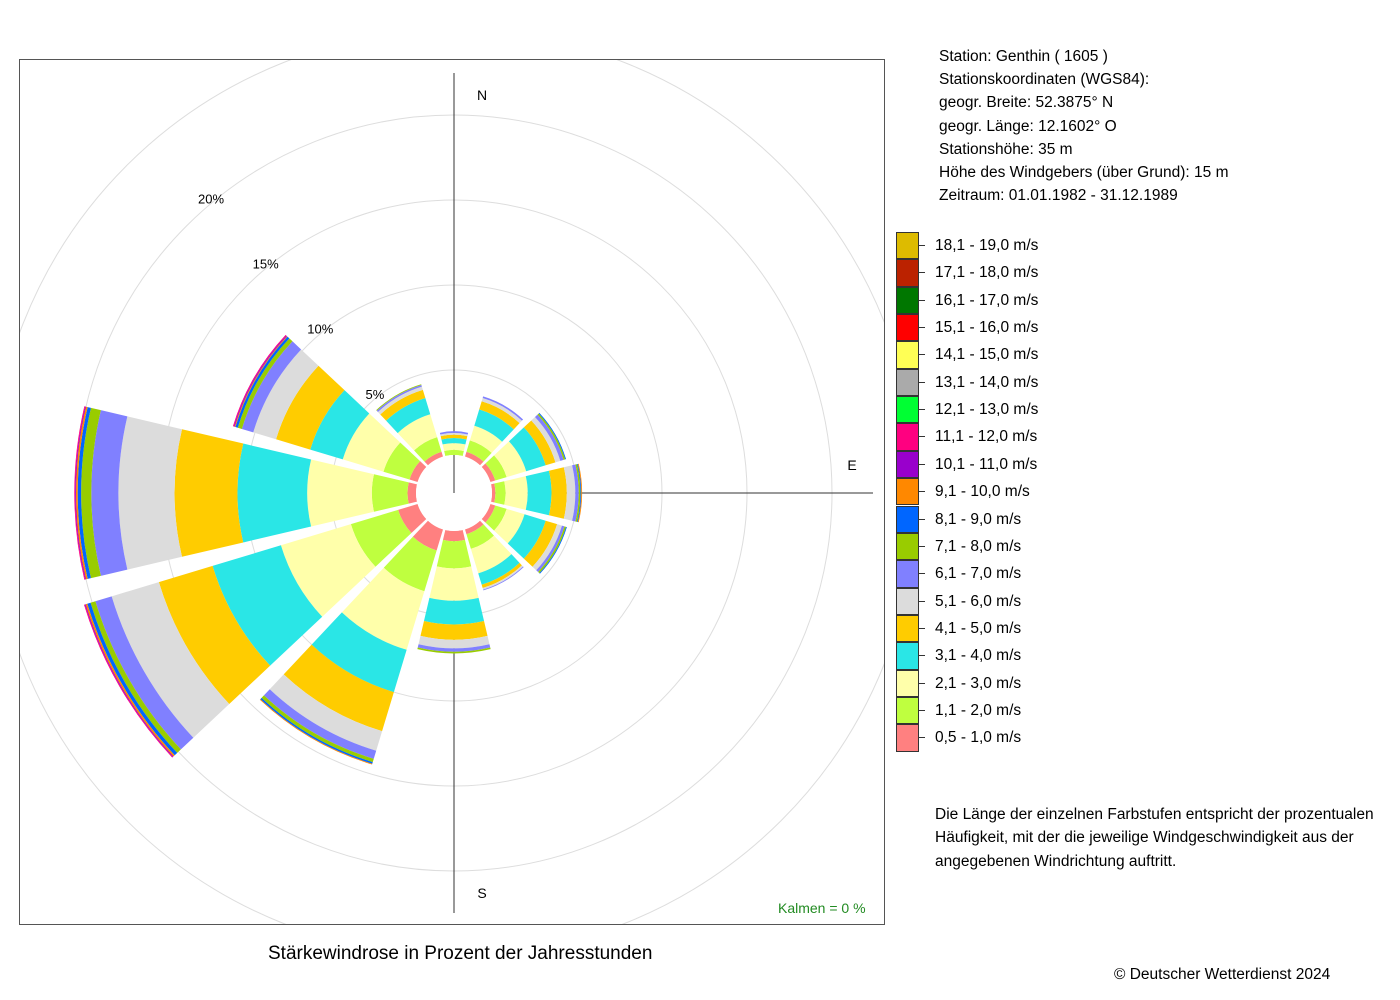 This screenshot has width=1400, height=1000. I want to click on legend-label: 10,1 - 11,0 m/s, so click(986, 464).